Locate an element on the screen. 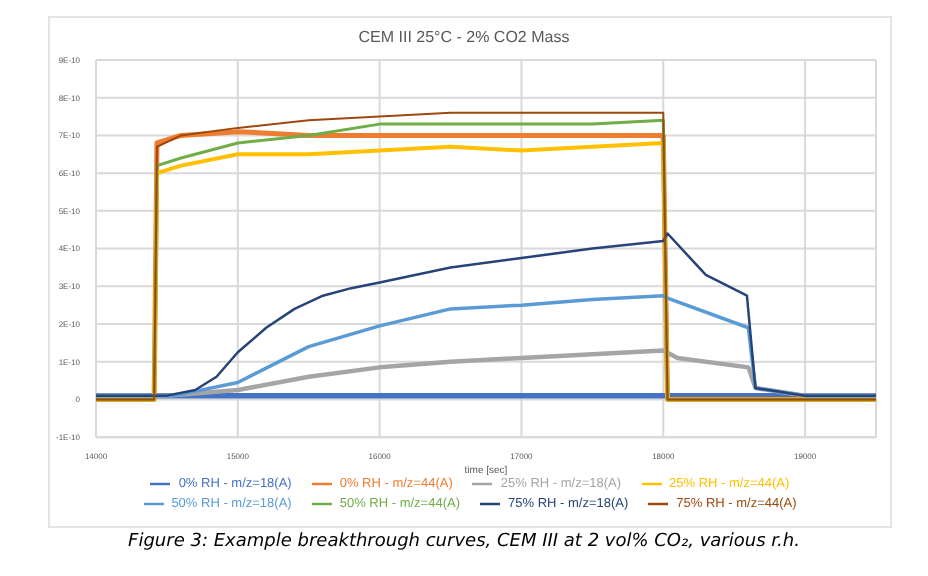 The width and height of the screenshot is (928, 576). line-series is located at coordinates (486, 373).